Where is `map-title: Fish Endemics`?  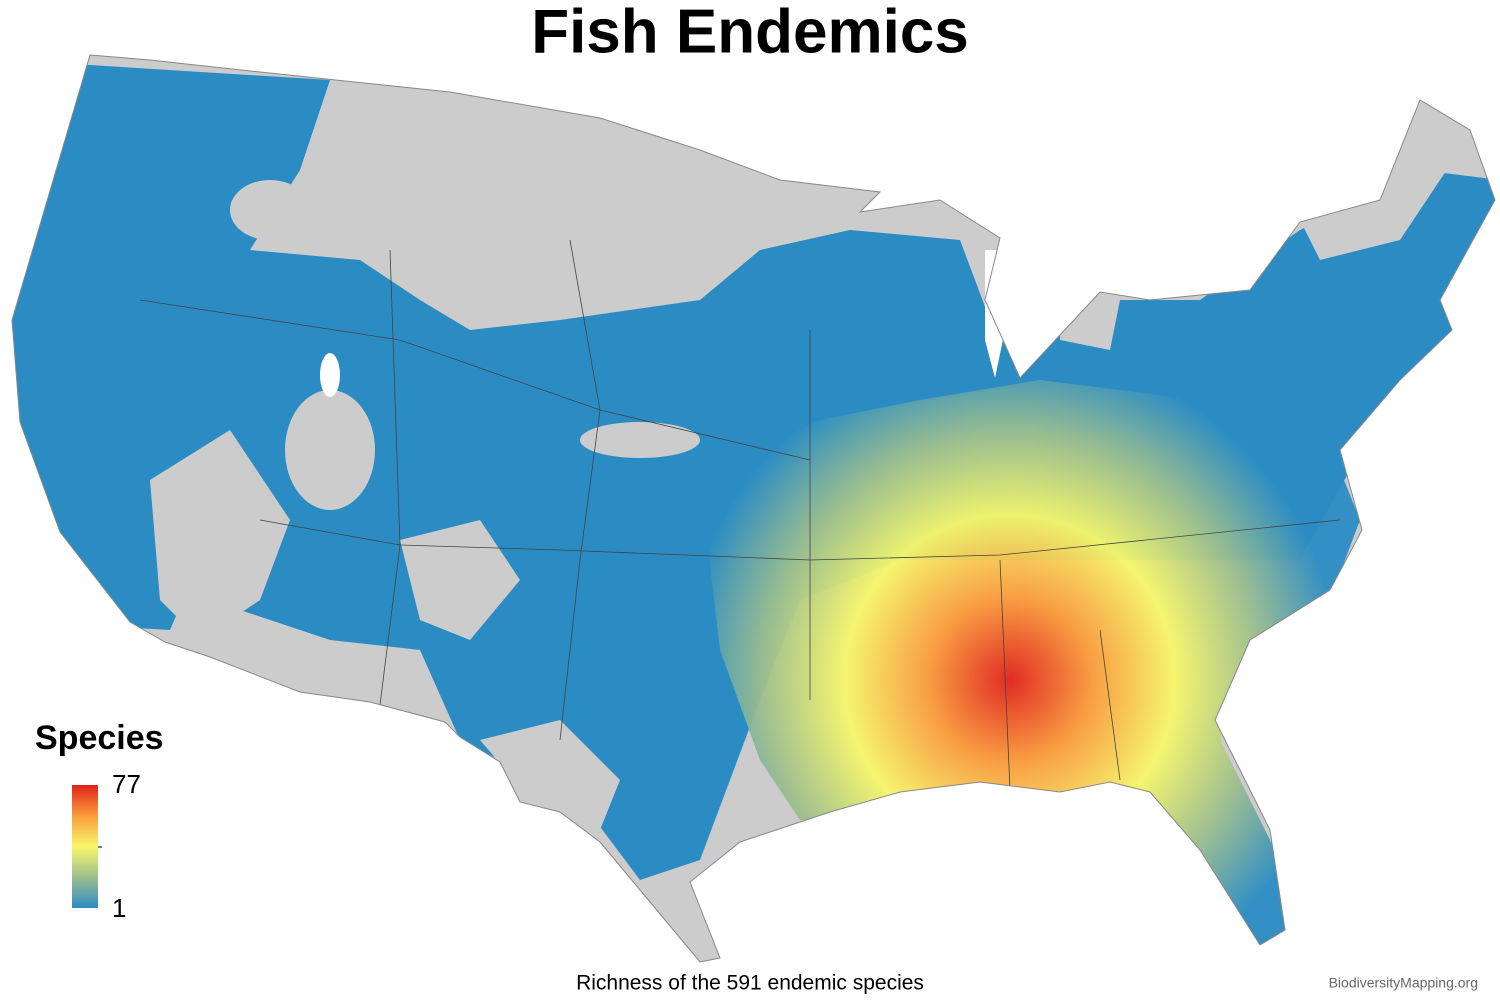
map-title: Fish Endemics is located at coordinates (750, 33).